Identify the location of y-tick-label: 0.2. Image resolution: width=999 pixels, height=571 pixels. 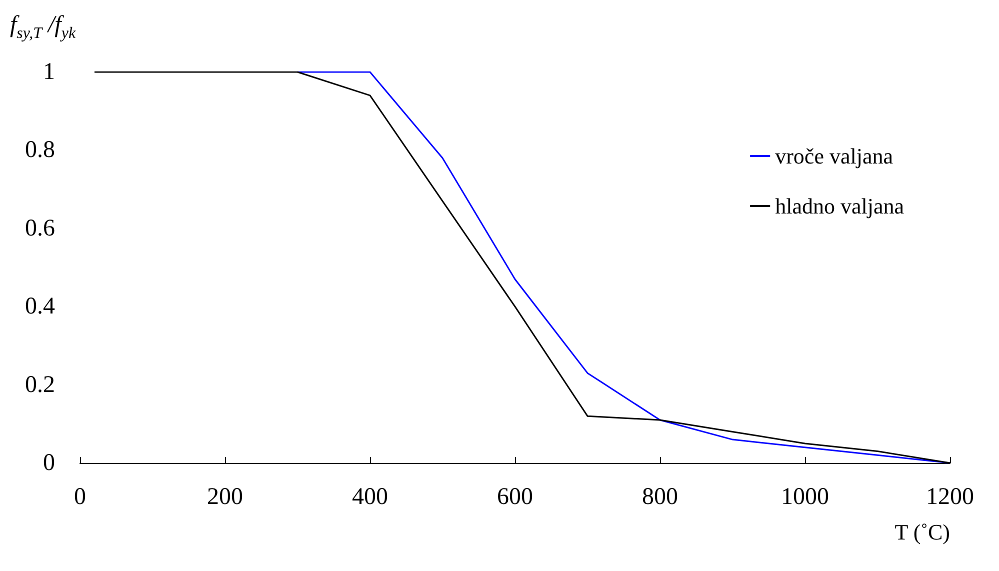
(40, 385).